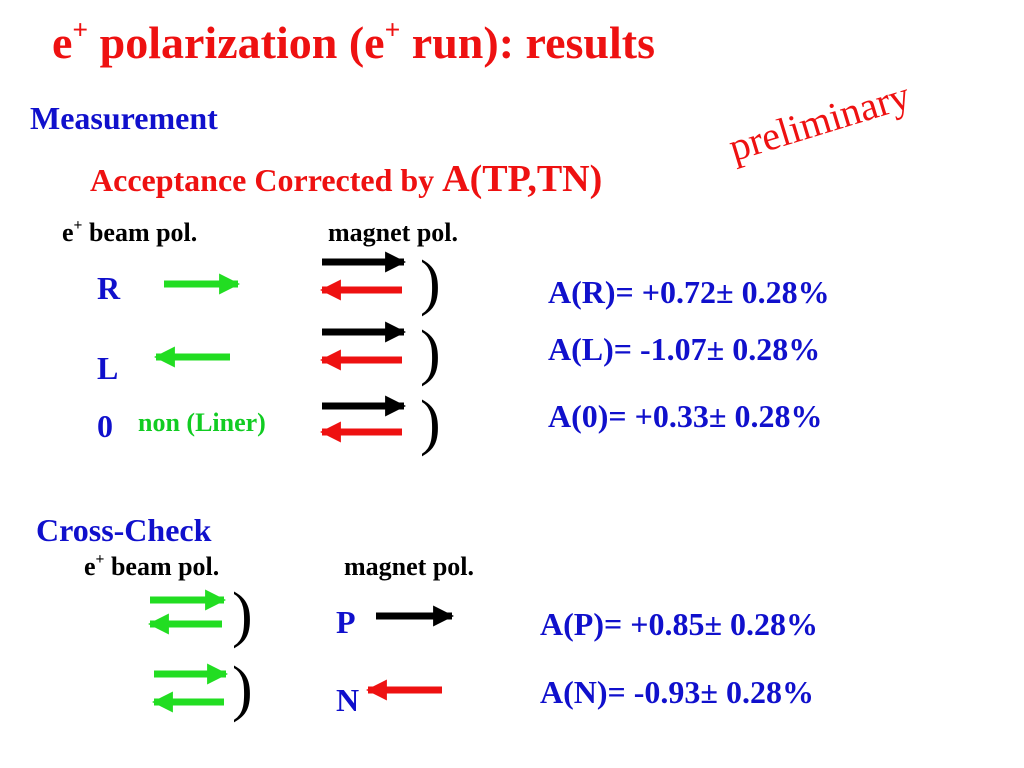 The height and width of the screenshot is (768, 1024). I want to click on bracket-row-p: ), so click(242, 615).